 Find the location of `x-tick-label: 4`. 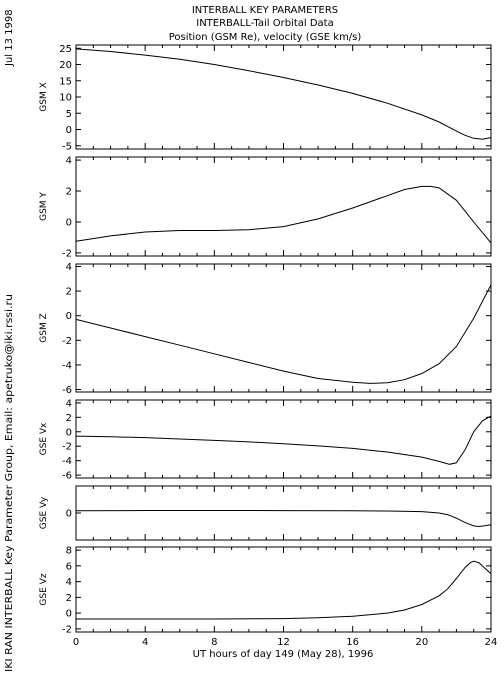

x-tick-label: 4 is located at coordinates (145, 642).